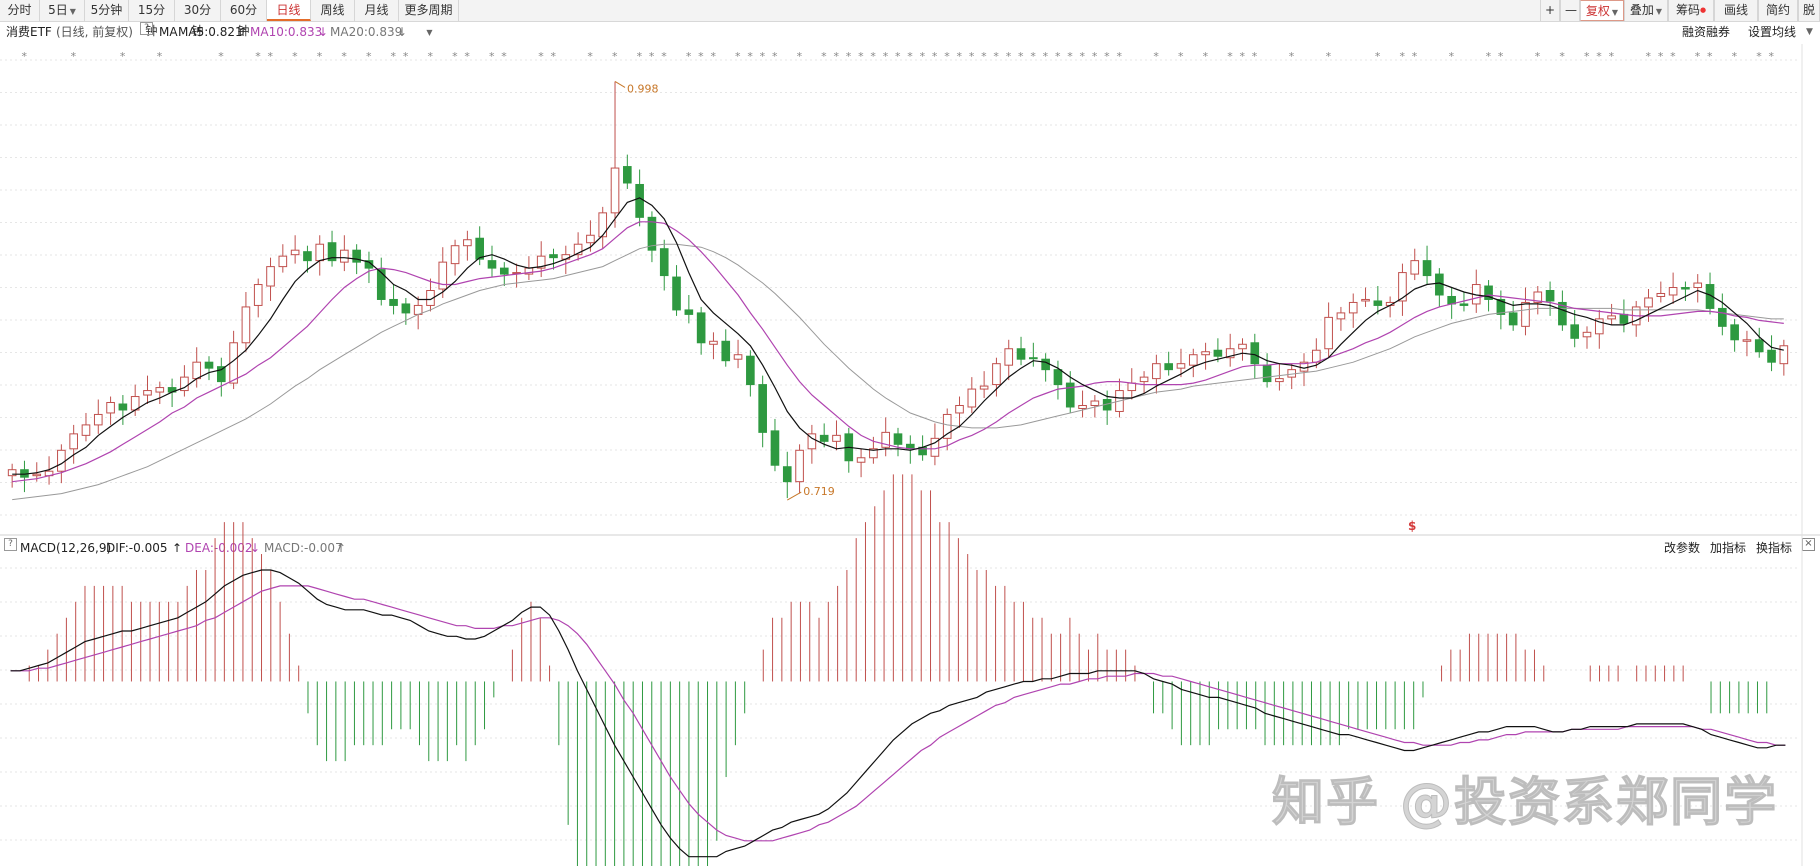 This screenshot has width=1820, height=866. I want to click on chart-subtitle: (日线, 前复权), so click(94, 32).